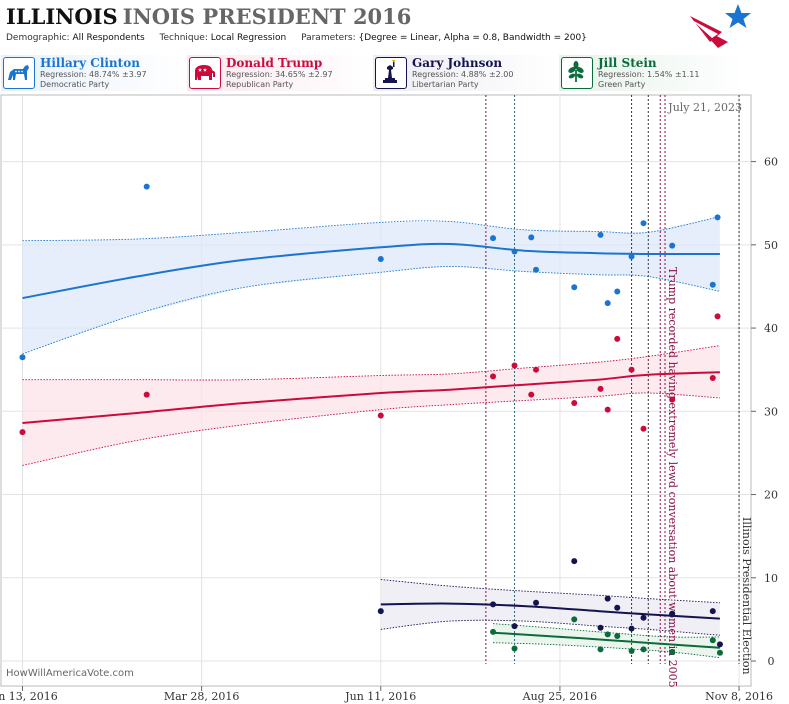  I want to click on legend-regression-johnson: Regression: 4.88% ±2.00, so click(463, 74).